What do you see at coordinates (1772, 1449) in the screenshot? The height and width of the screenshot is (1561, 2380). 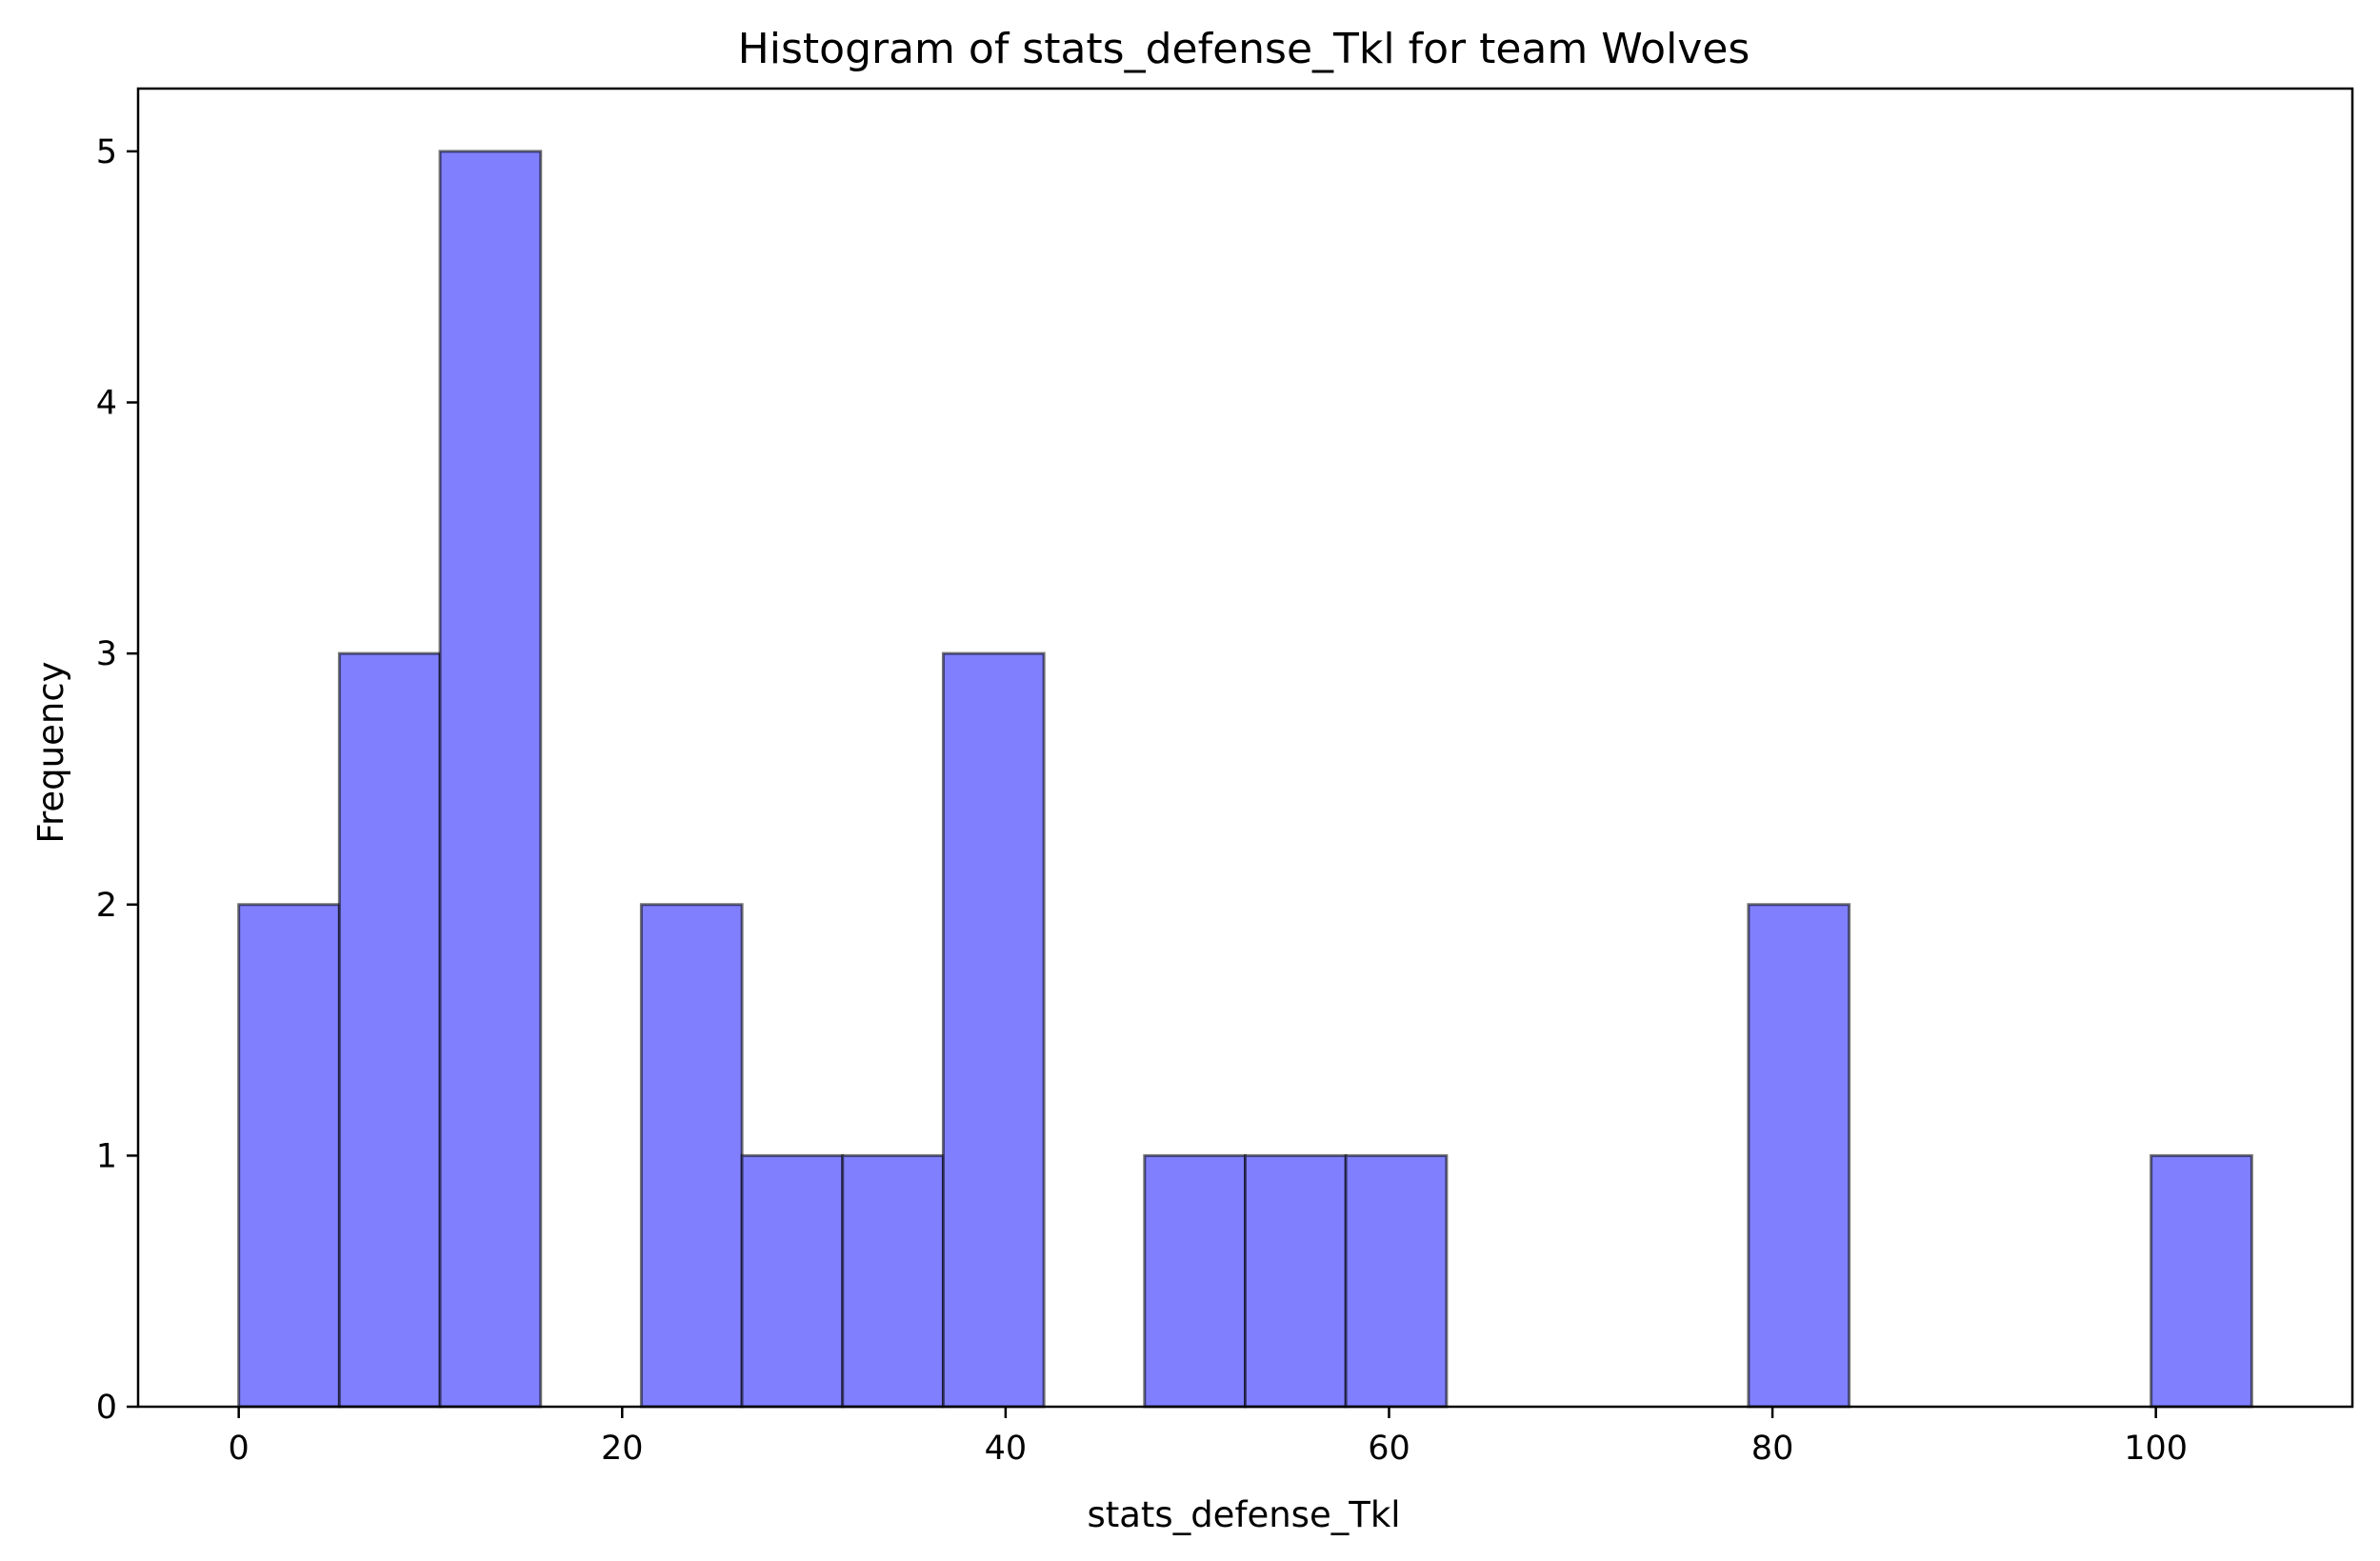 I see `x-tick-label: 80` at bounding box center [1772, 1449].